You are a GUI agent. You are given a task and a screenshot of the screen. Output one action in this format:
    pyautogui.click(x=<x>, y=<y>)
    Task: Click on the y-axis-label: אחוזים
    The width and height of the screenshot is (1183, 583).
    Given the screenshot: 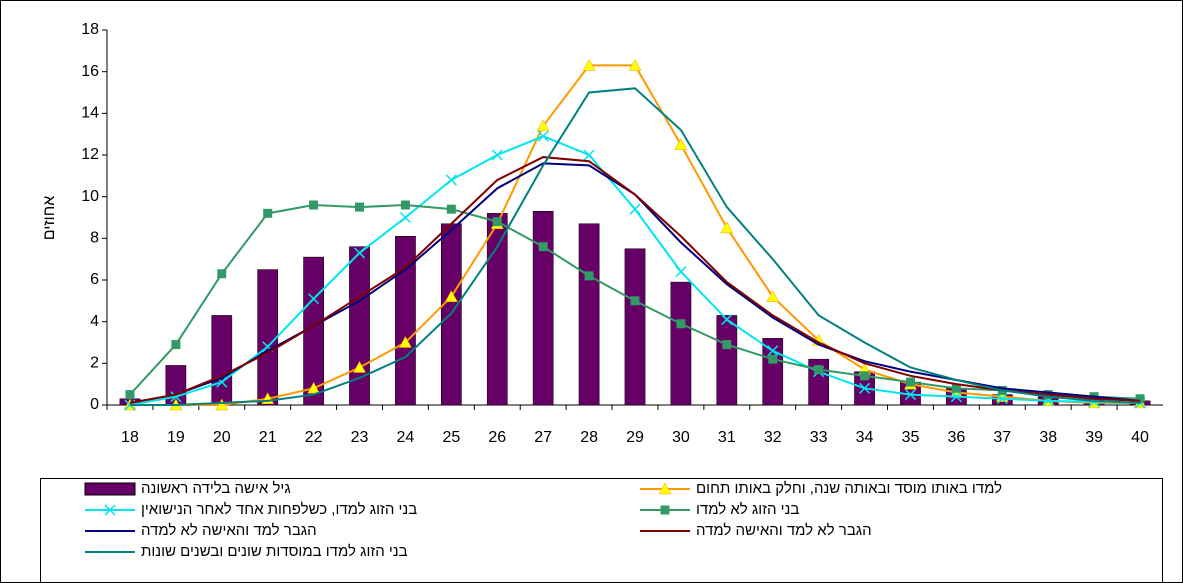 What is the action you would take?
    pyautogui.click(x=49, y=218)
    